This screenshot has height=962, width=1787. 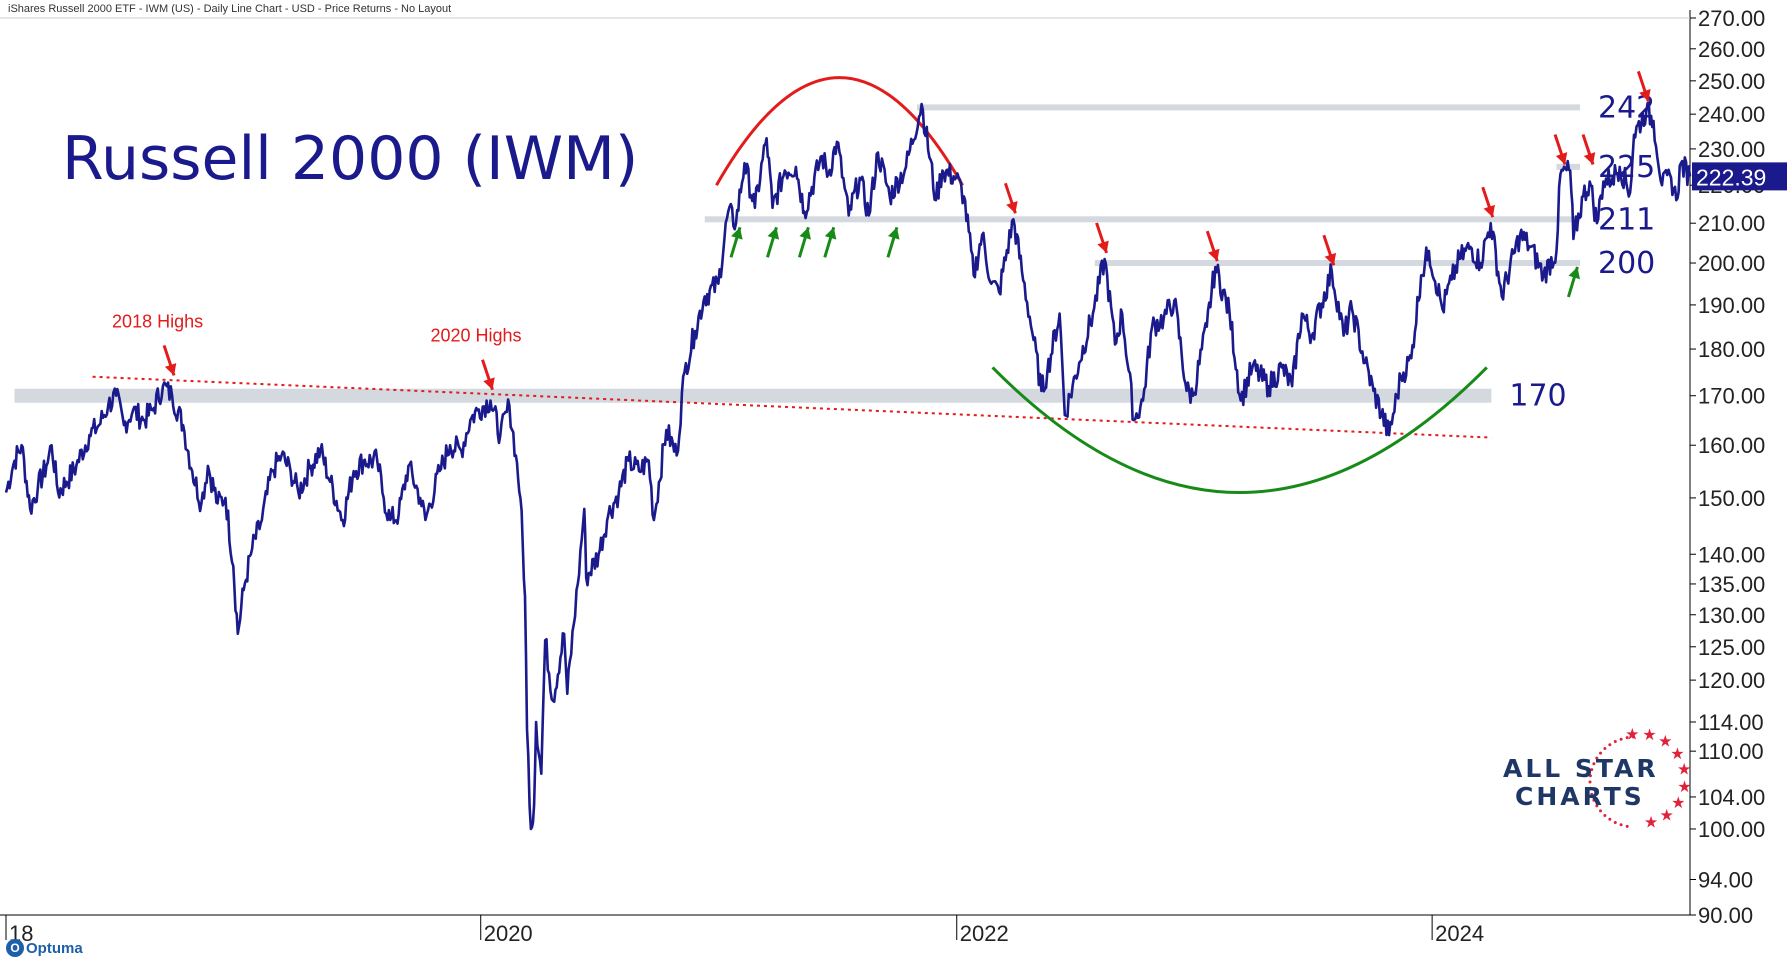 What do you see at coordinates (508, 933) in the screenshot?
I see `x-tick-label: 2020` at bounding box center [508, 933].